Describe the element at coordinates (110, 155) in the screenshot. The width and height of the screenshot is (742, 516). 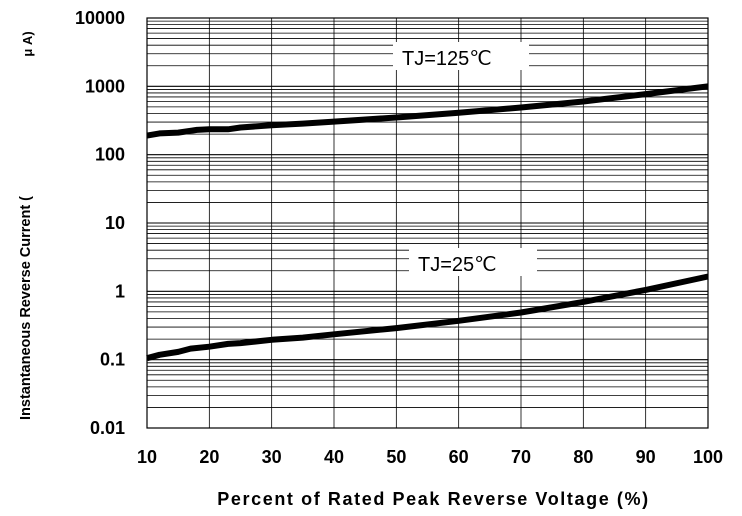
I see `y-tick-label: 100` at that location.